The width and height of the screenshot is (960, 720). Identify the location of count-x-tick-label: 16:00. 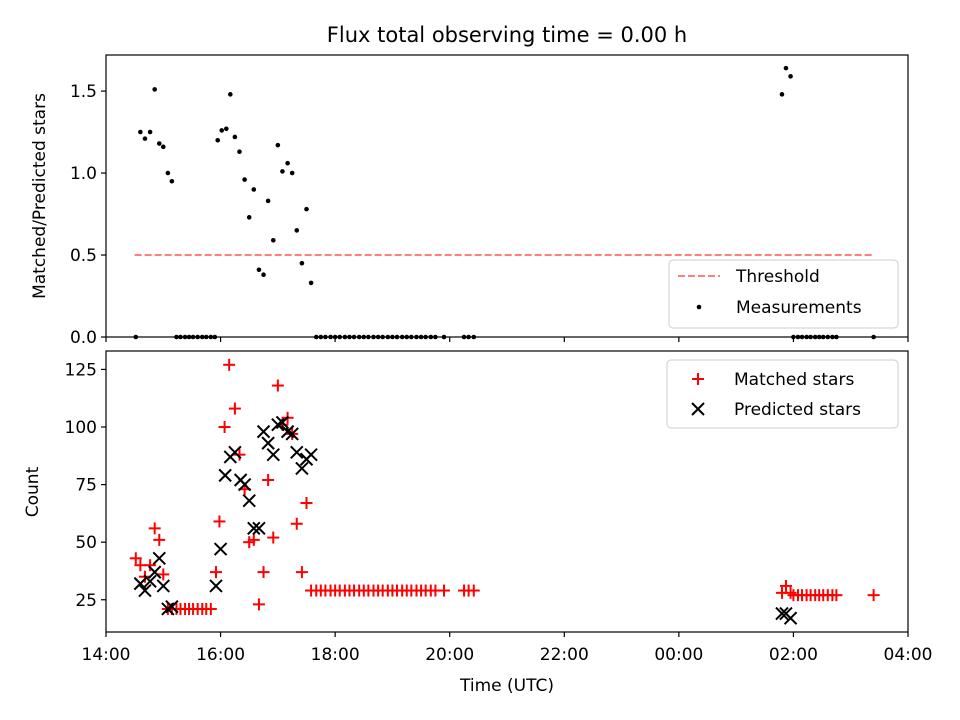
(220, 655).